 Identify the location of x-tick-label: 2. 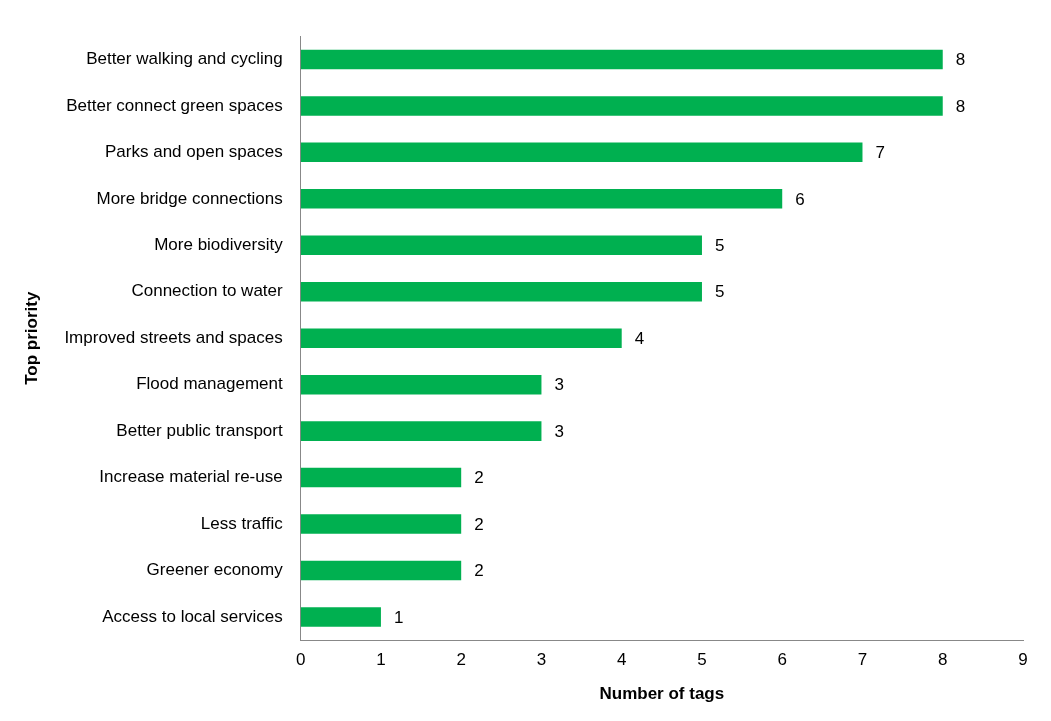
(461, 660).